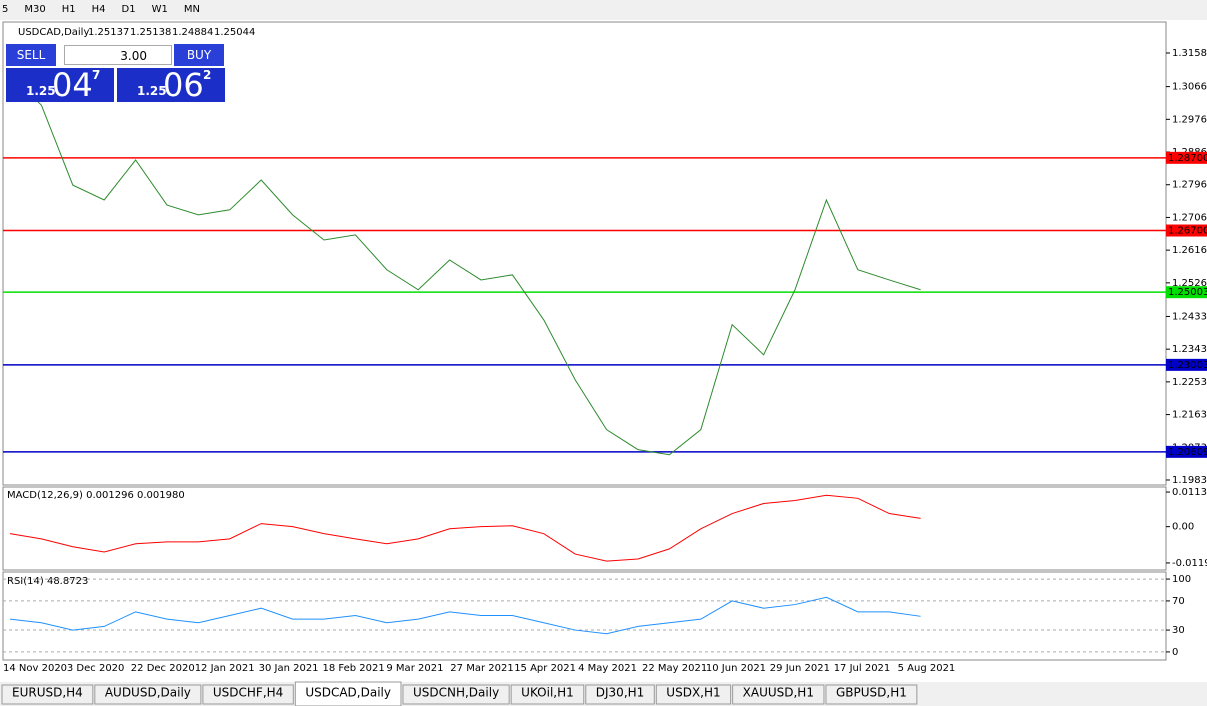 The width and height of the screenshot is (1207, 706). I want to click on timeframe-button: H4, so click(99, 9).